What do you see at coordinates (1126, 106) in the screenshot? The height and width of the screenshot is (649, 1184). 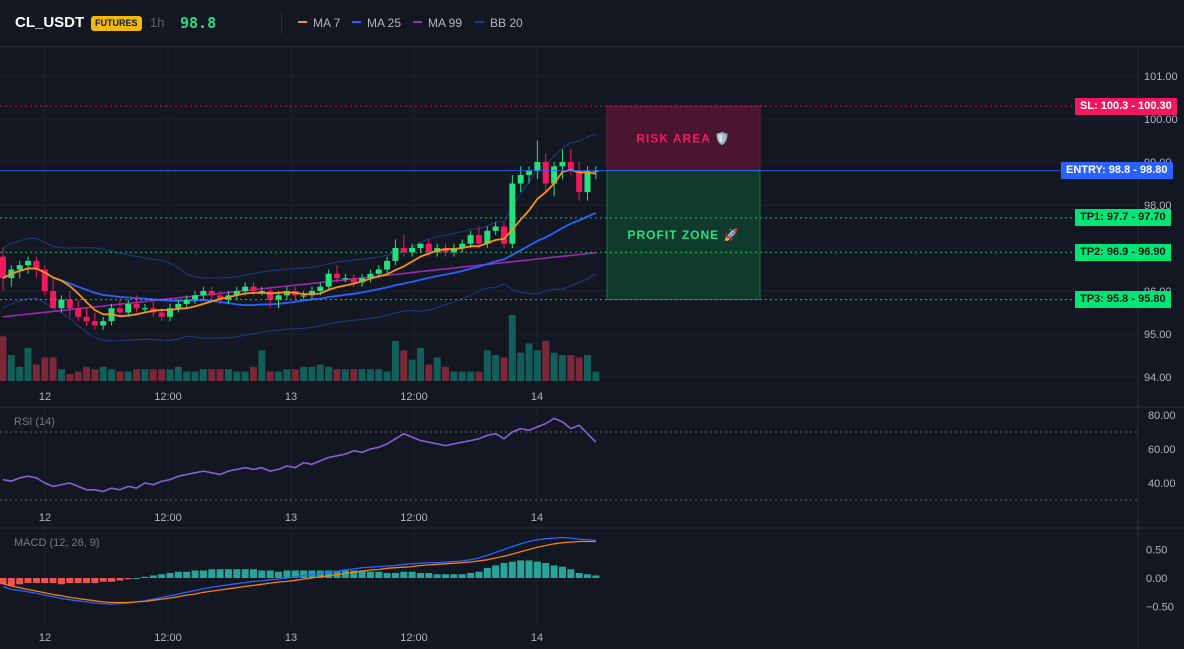 I see `sl-price-label: SL: 100.3 - 100.30` at bounding box center [1126, 106].